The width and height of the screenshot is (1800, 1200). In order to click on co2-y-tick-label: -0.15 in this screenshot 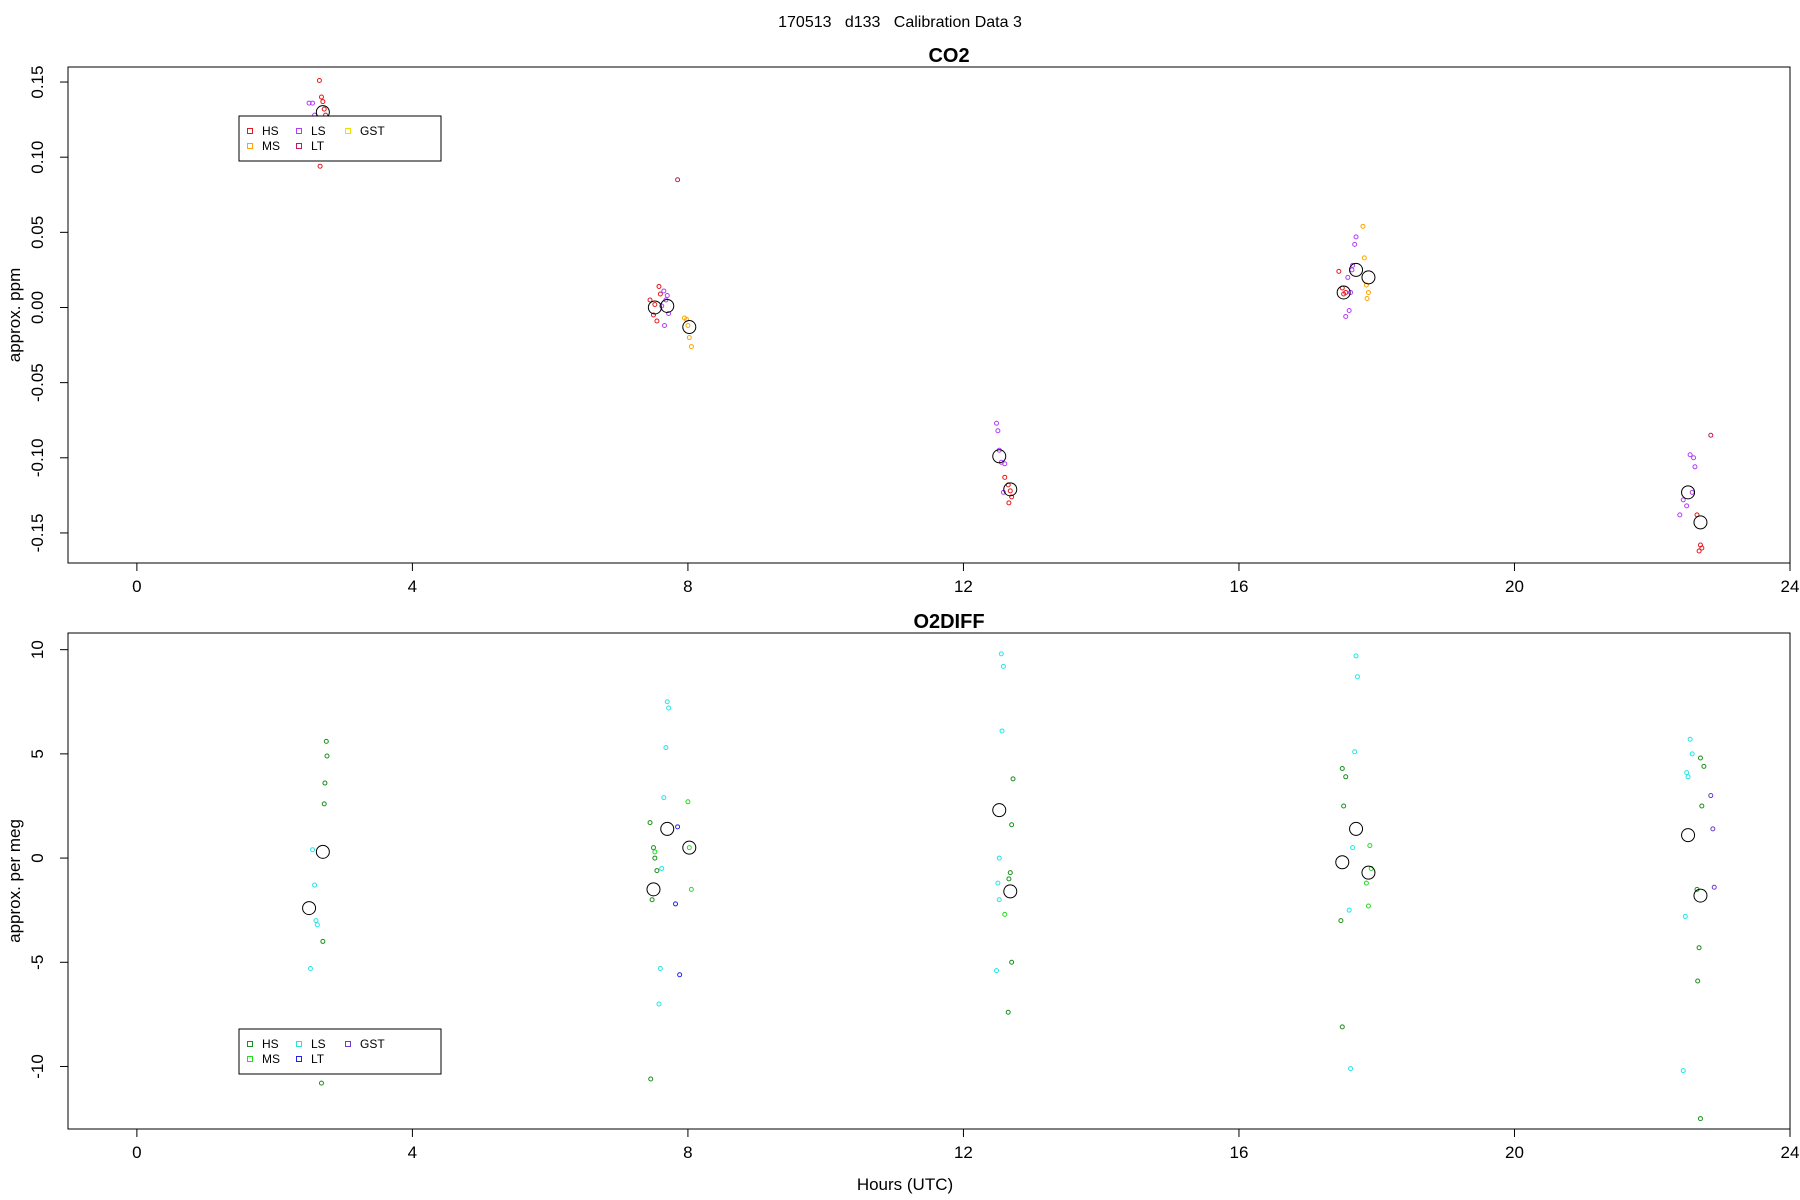, I will do `click(37, 533)`.